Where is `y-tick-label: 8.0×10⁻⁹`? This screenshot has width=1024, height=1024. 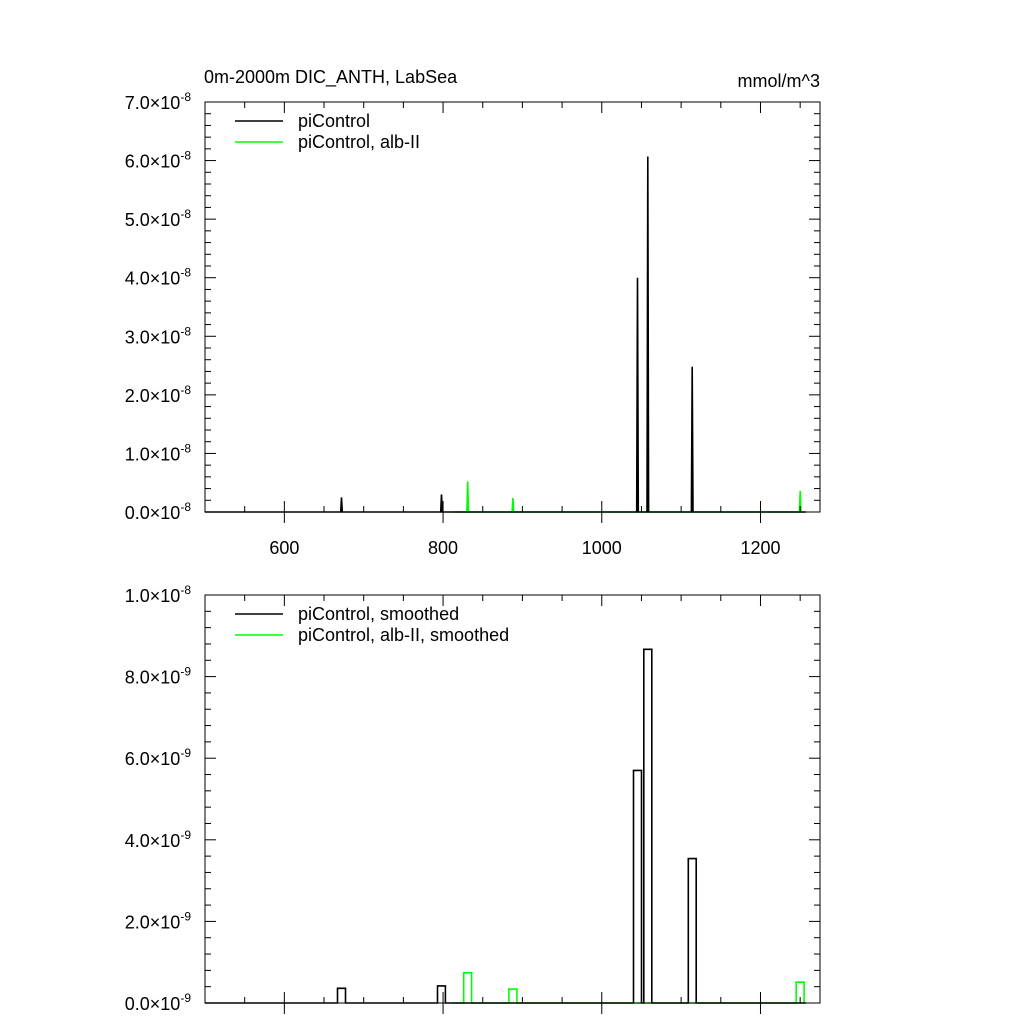
y-tick-label: 8.0×10⁻⁹ is located at coordinates (158, 676).